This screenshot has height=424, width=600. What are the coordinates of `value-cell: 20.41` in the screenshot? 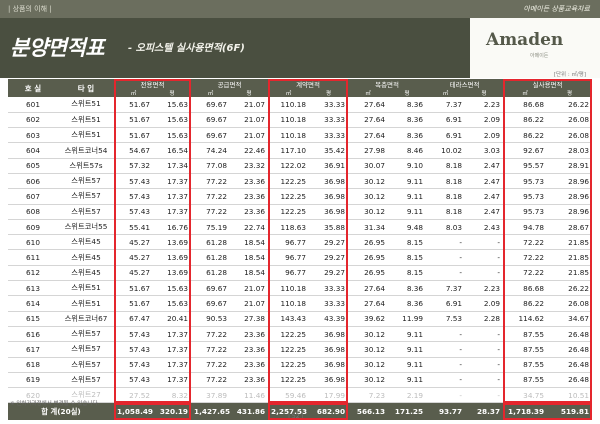 It's located at (172, 319).